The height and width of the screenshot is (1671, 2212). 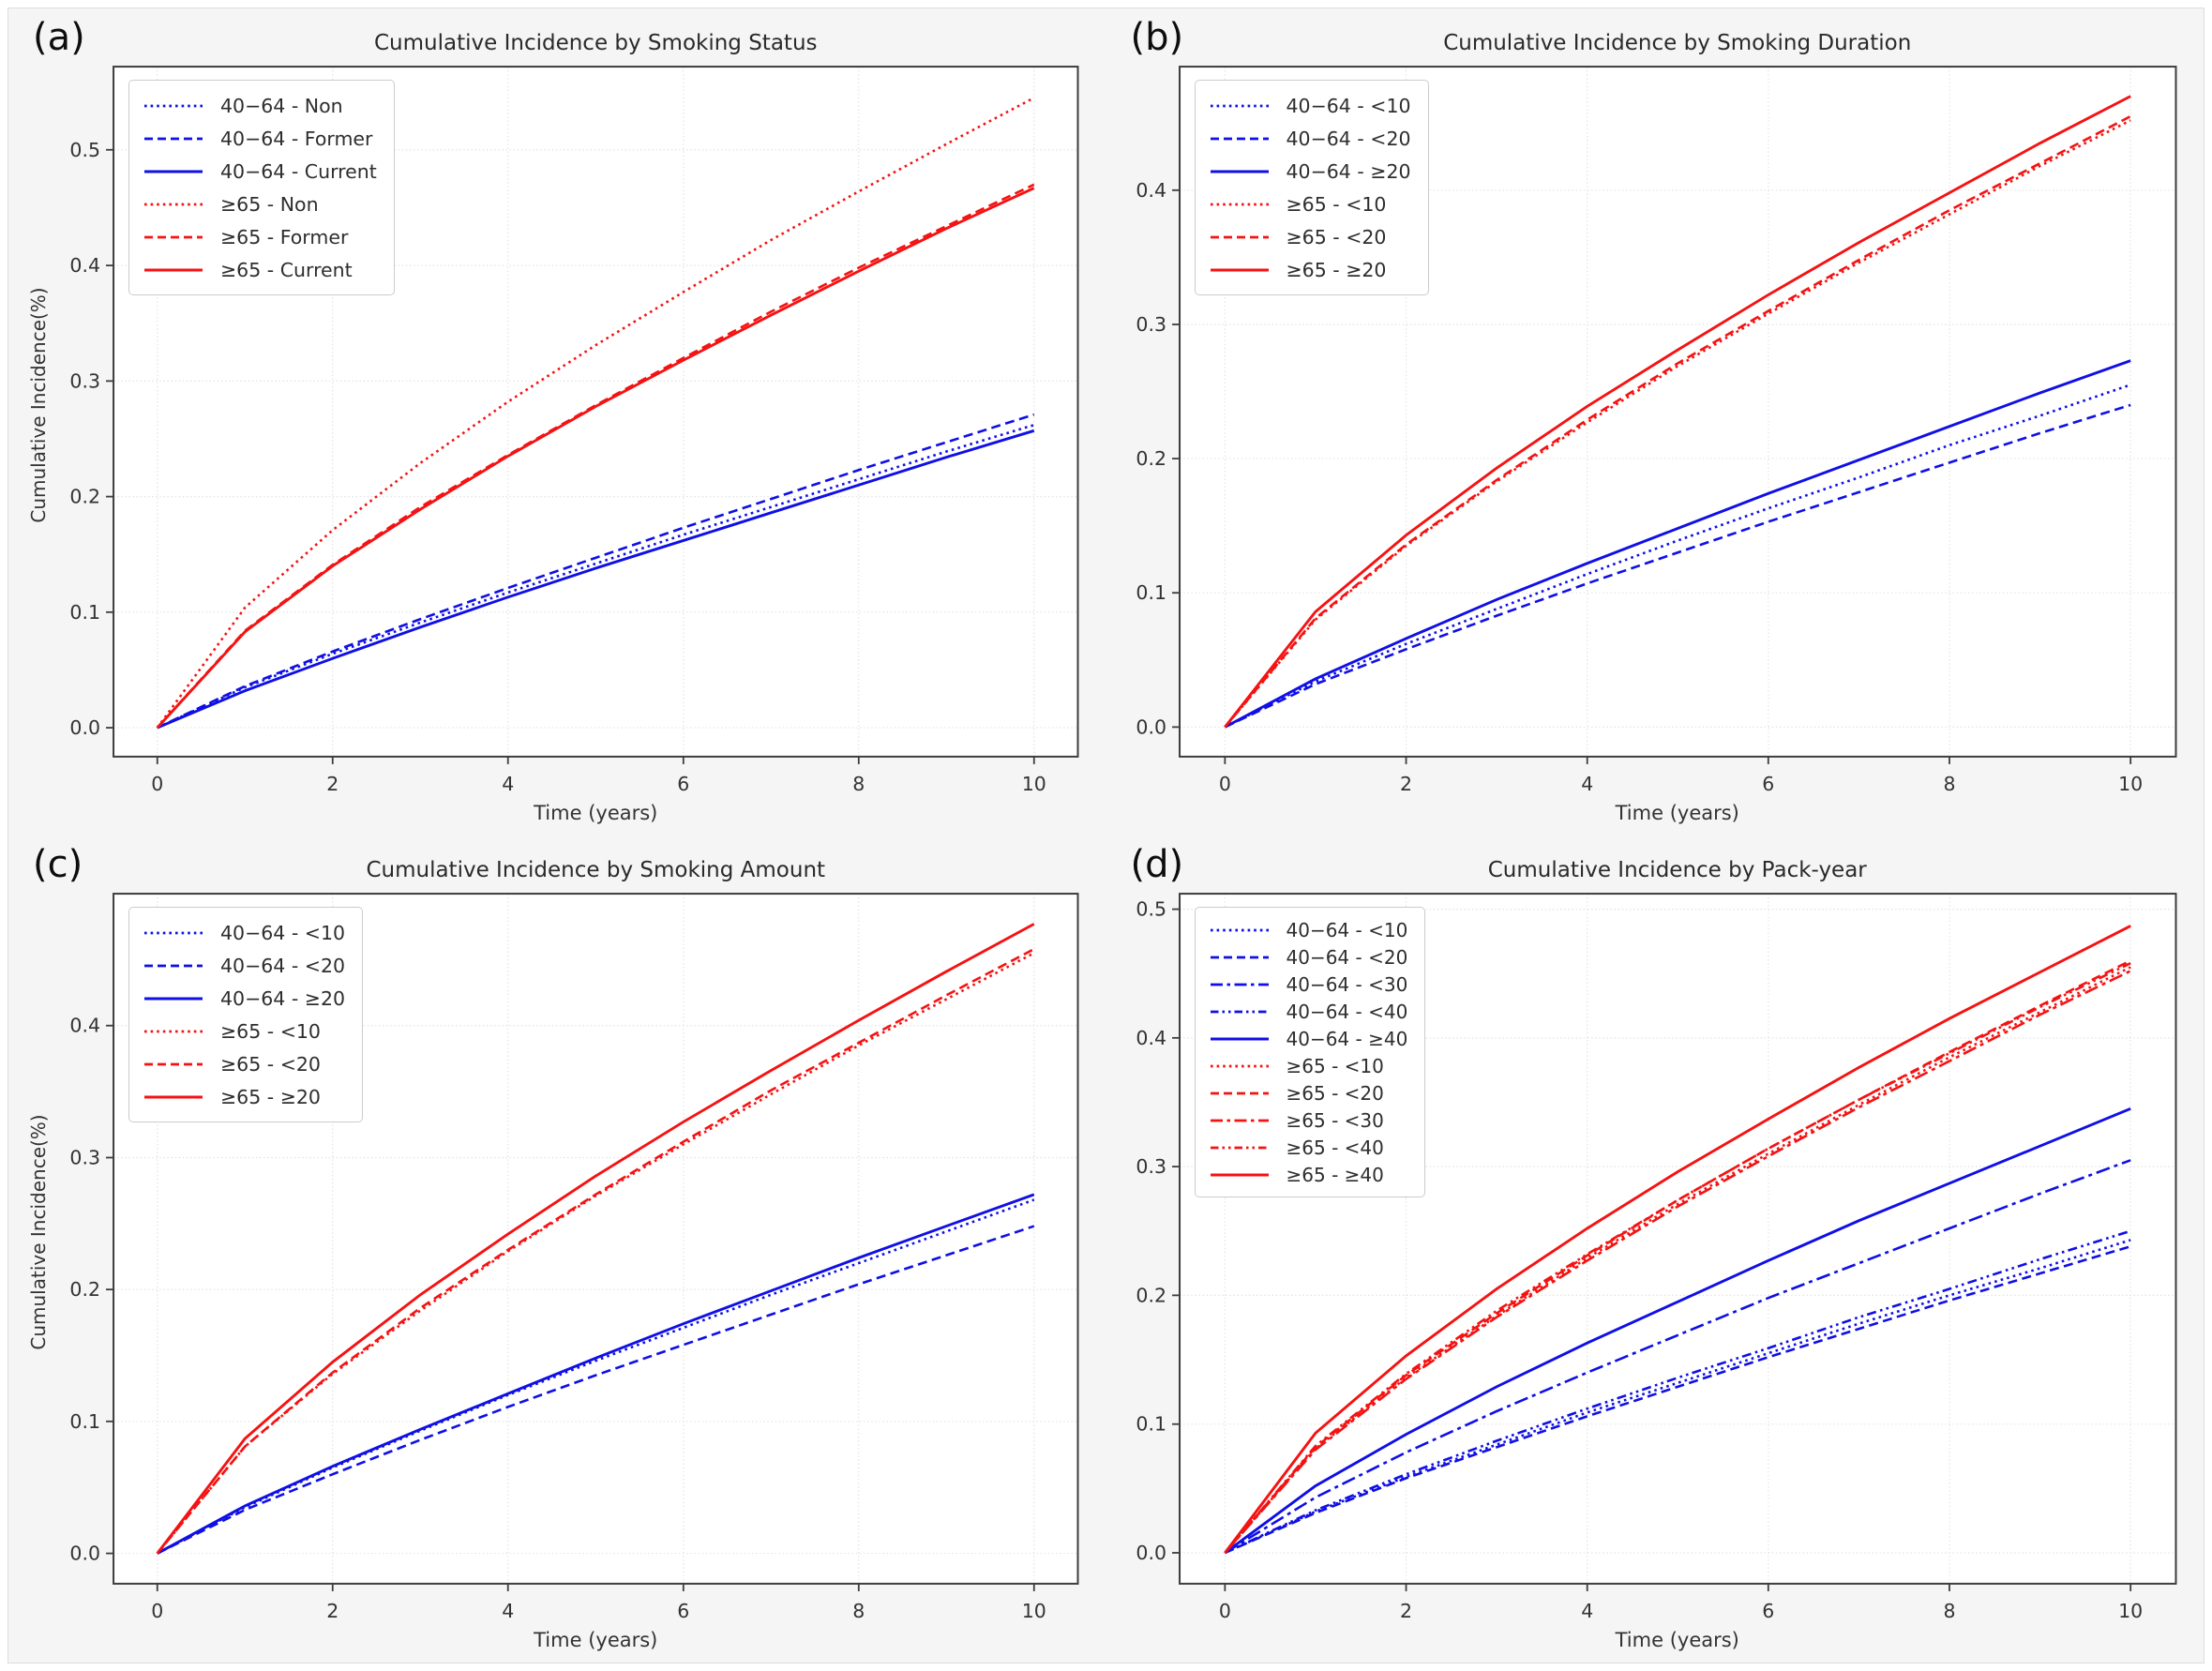 I want to click on panel-d-title: Cumulative Incidence by Pack-year, so click(x=1677, y=870).